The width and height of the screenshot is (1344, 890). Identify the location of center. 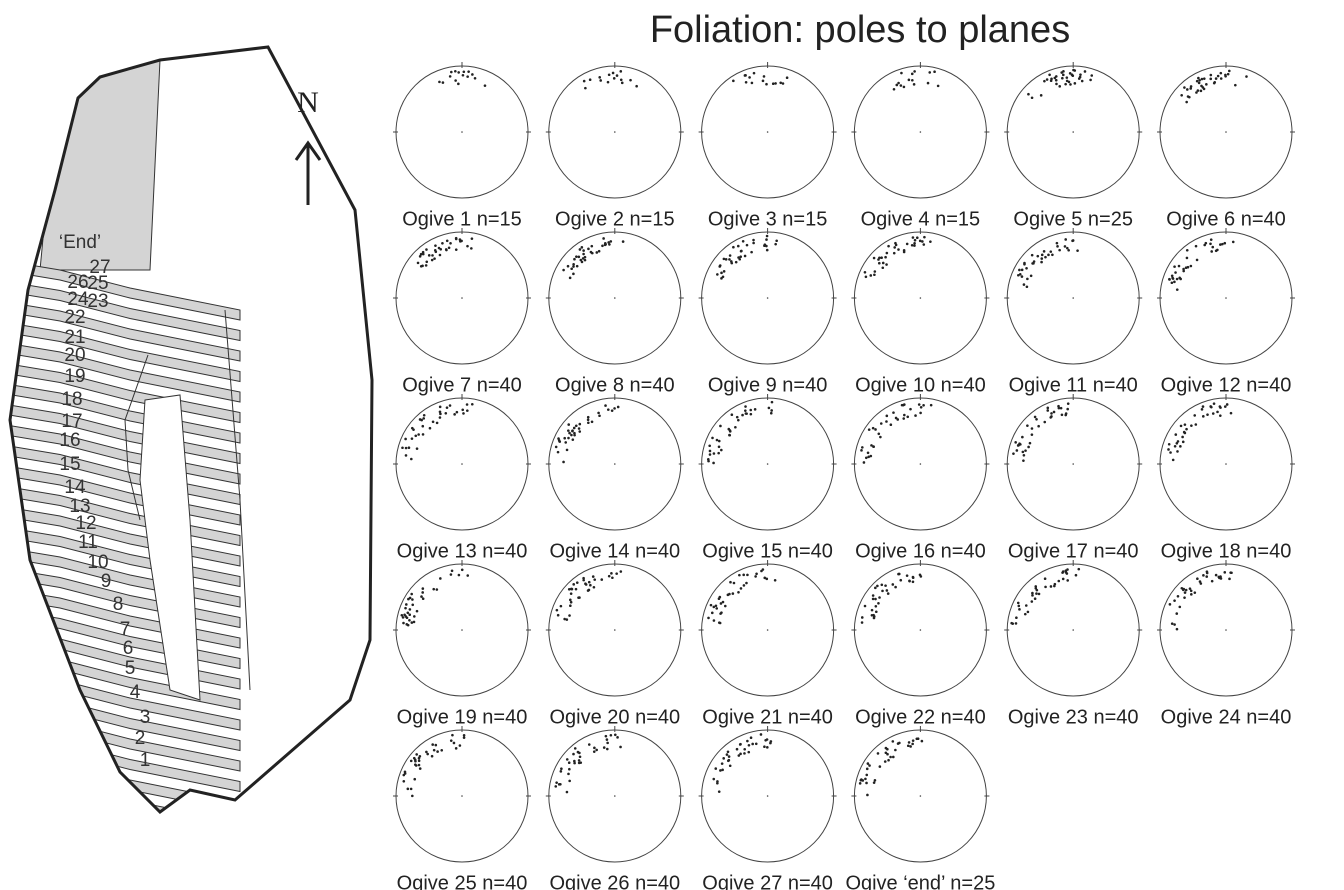
(920, 630).